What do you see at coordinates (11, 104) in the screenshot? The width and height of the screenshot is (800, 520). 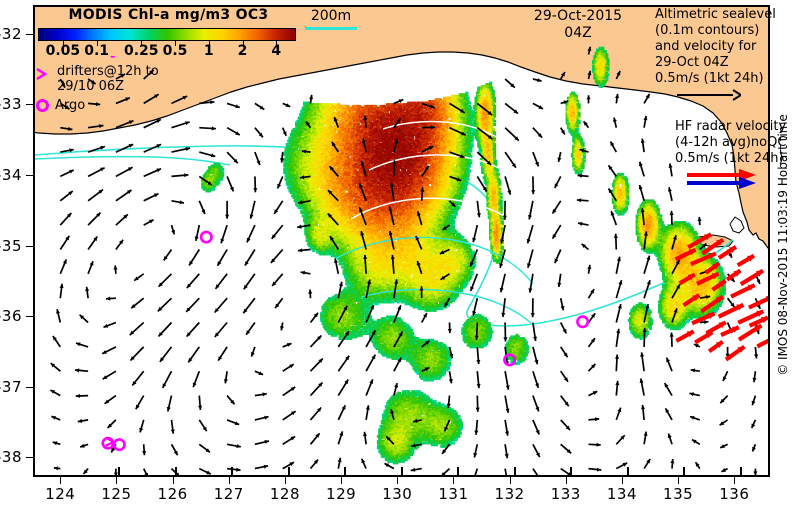 I see `y-axis-label: -33` at bounding box center [11, 104].